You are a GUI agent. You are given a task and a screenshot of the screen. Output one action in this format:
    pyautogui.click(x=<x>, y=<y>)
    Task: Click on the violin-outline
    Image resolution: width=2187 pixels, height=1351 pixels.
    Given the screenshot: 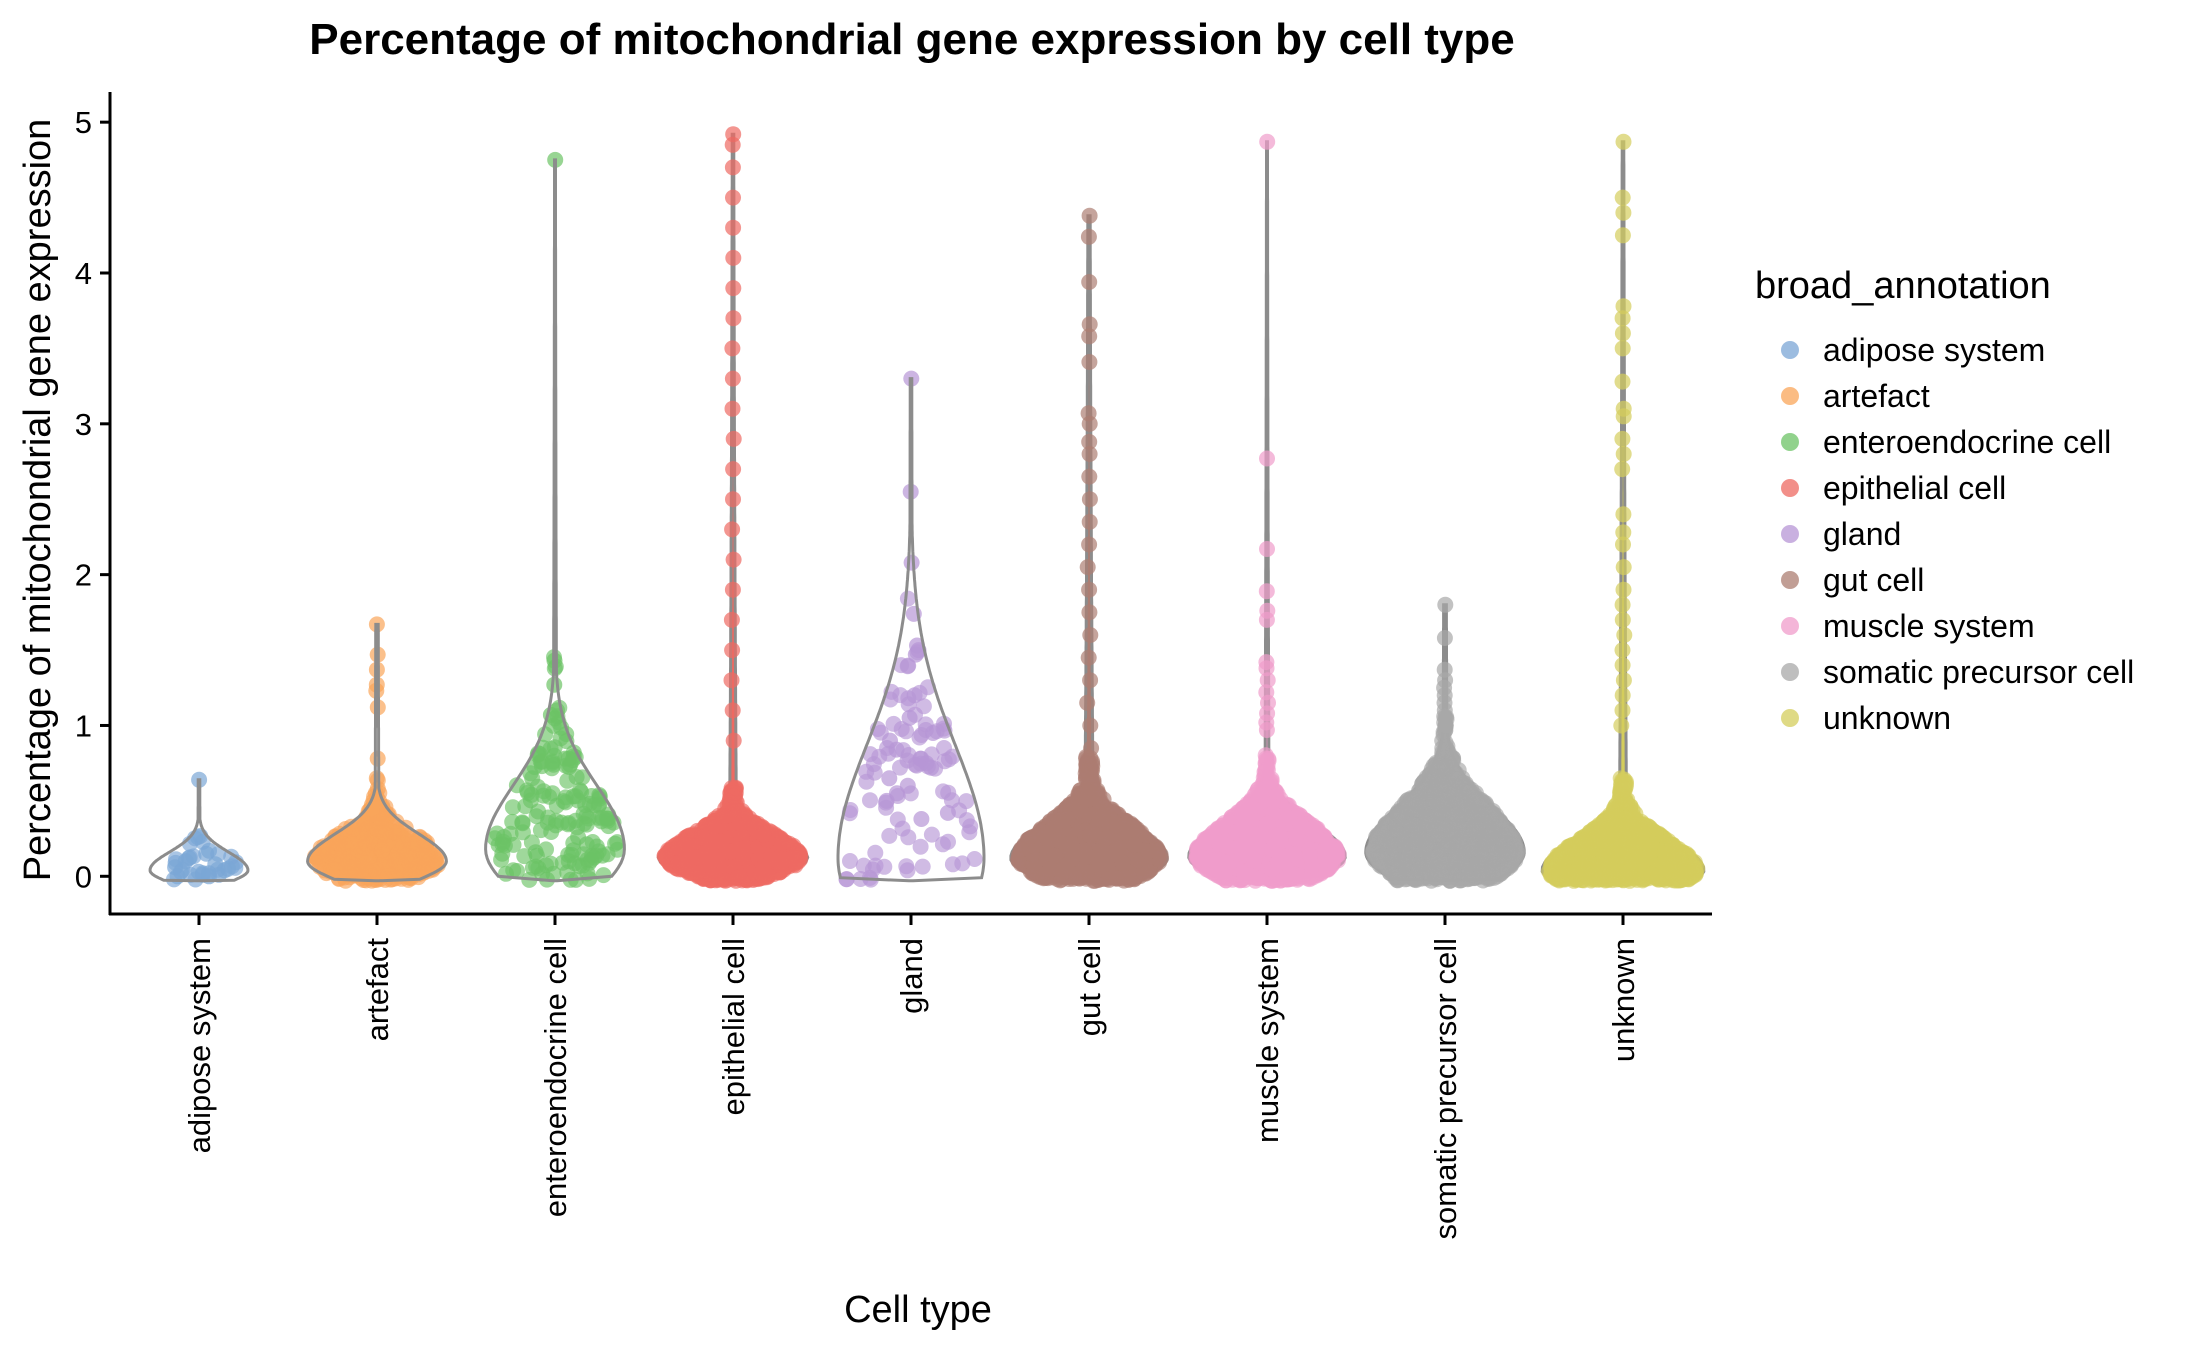 What is the action you would take?
    pyautogui.click(x=555, y=520)
    